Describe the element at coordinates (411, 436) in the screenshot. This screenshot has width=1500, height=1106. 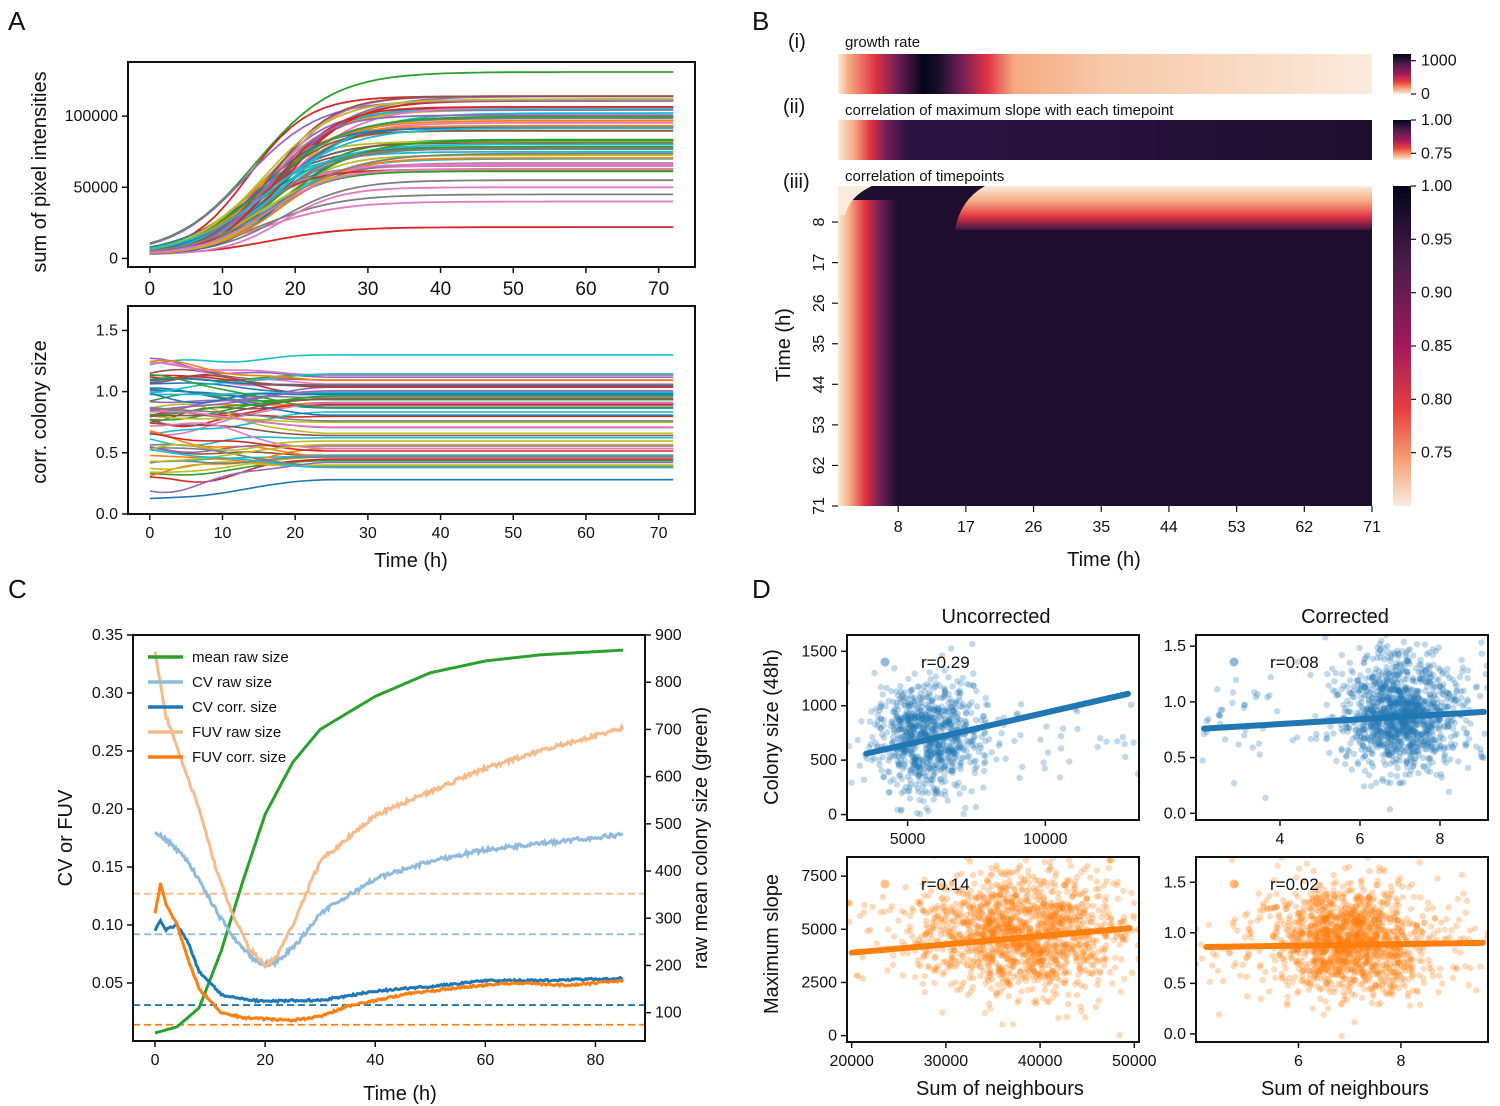
I see `a2-series-line` at that location.